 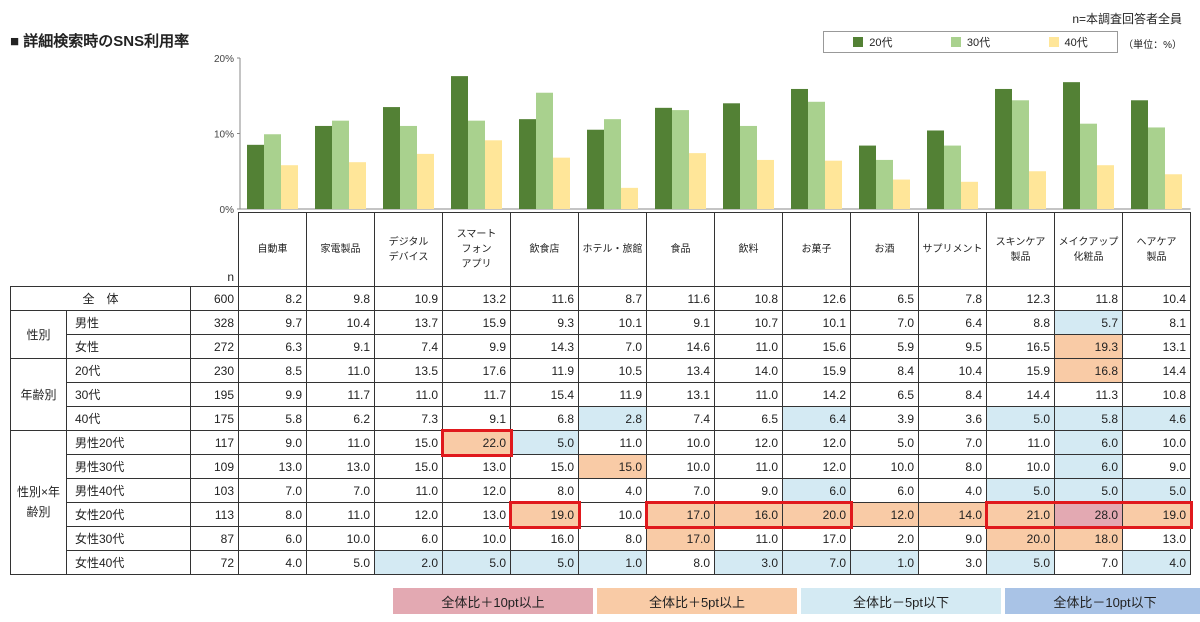 What do you see at coordinates (214, 514) in the screenshot?
I see `n-cell: 113` at bounding box center [214, 514].